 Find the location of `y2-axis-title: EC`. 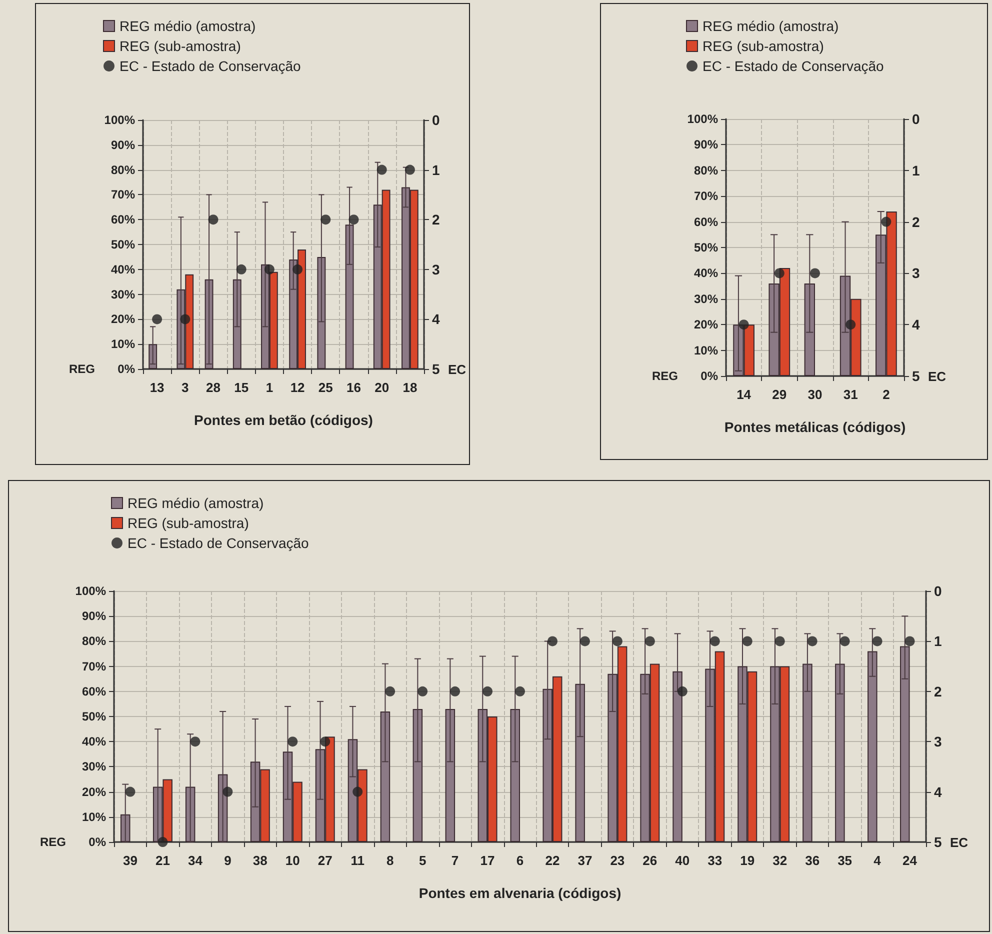

y2-axis-title: EC is located at coordinates (937, 376).